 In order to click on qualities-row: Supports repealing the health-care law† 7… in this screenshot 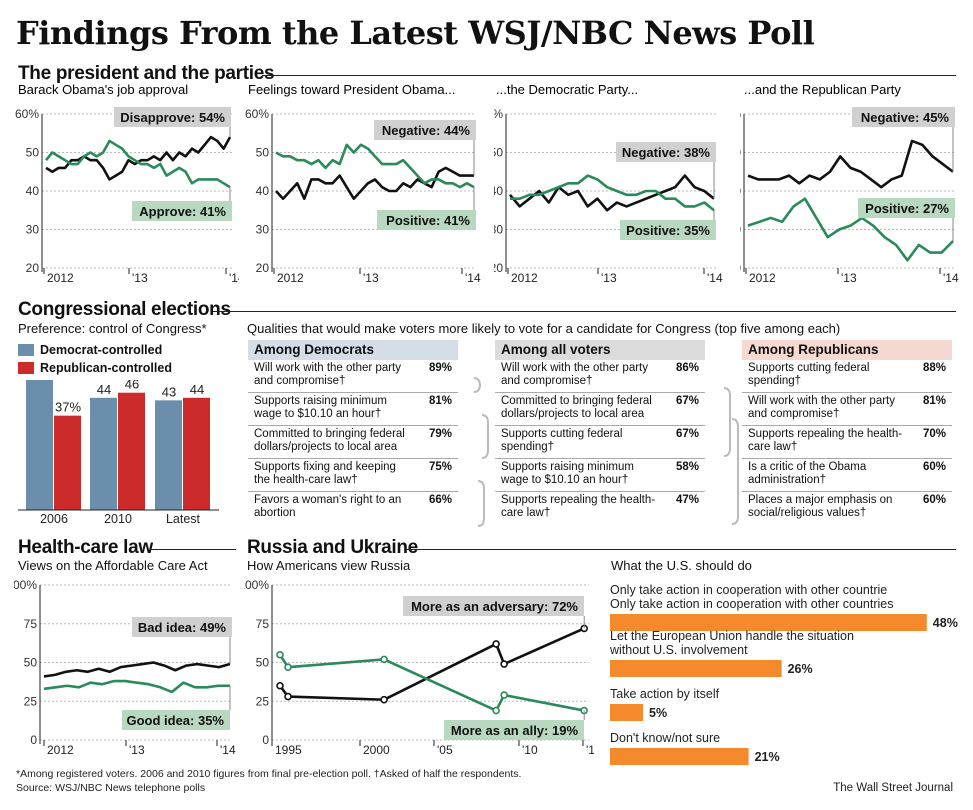, I will do `click(847, 442)`.